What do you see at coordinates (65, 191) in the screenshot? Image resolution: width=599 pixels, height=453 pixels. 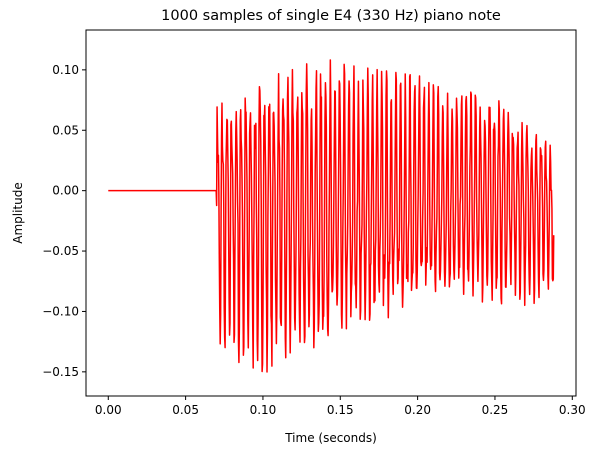 I see `y-tick-label: 0.00` at bounding box center [65, 191].